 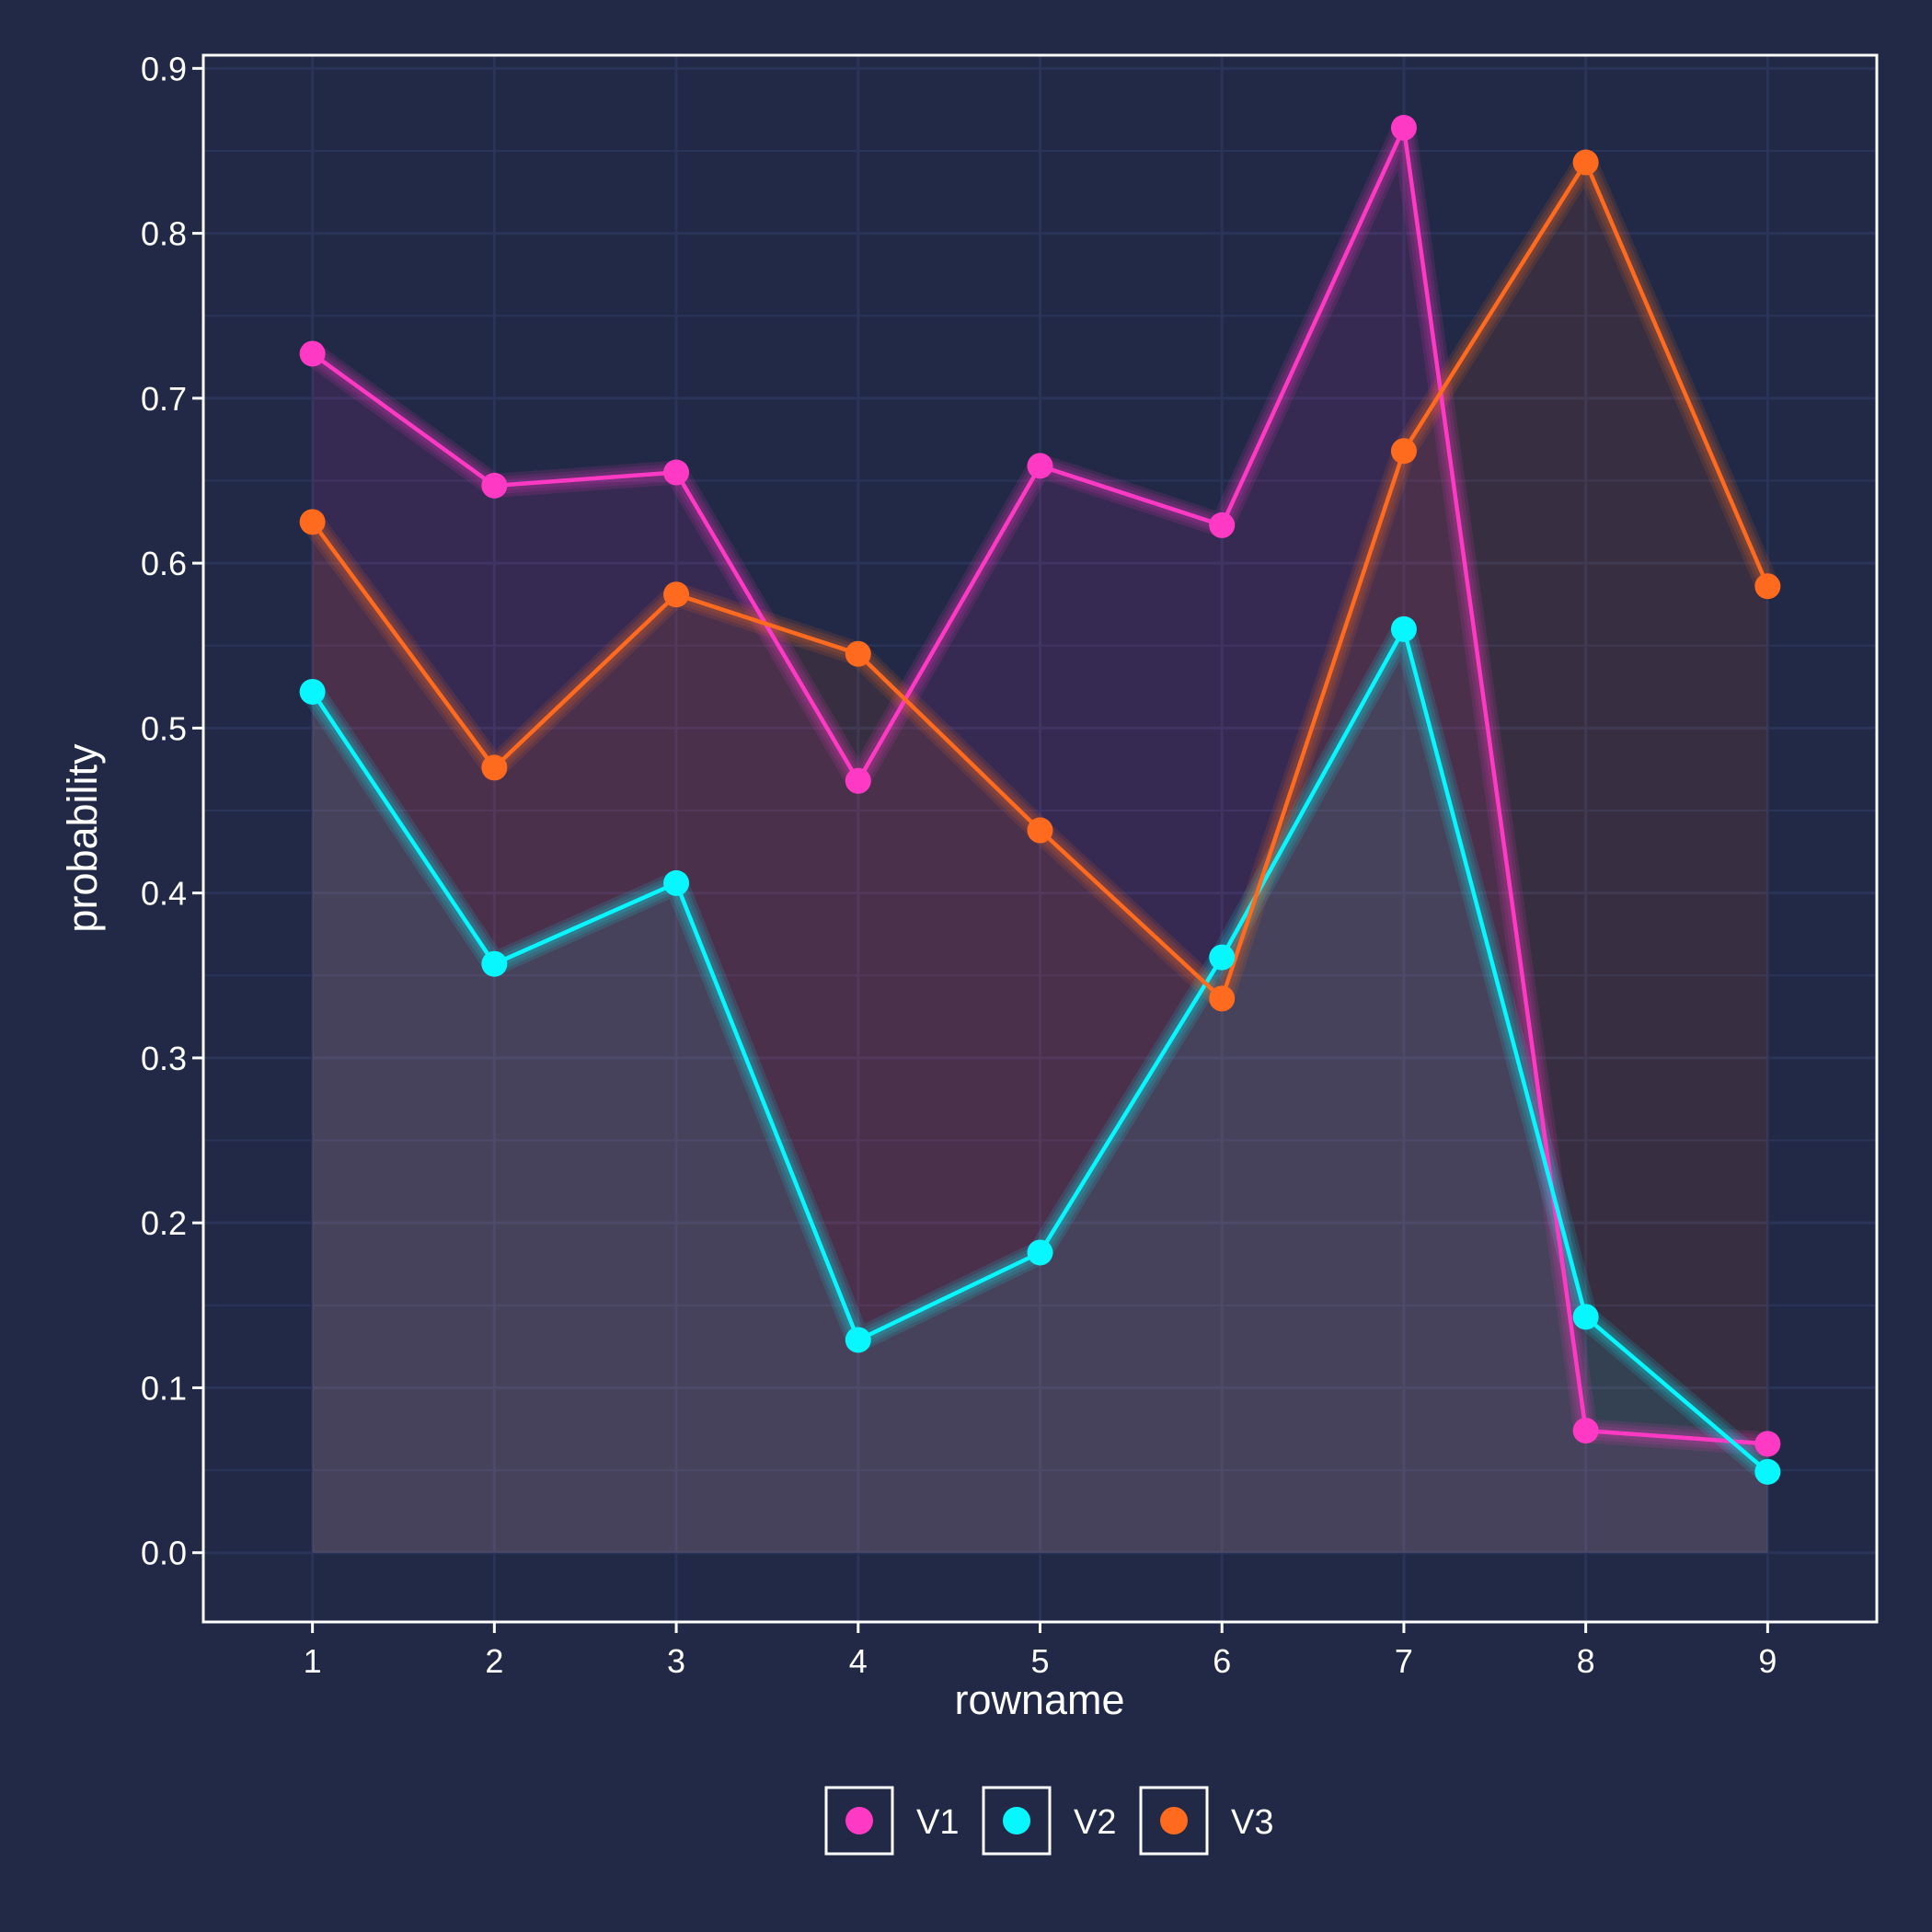 What do you see at coordinates (494, 1661) in the screenshot?
I see `x-tick-label: 2` at bounding box center [494, 1661].